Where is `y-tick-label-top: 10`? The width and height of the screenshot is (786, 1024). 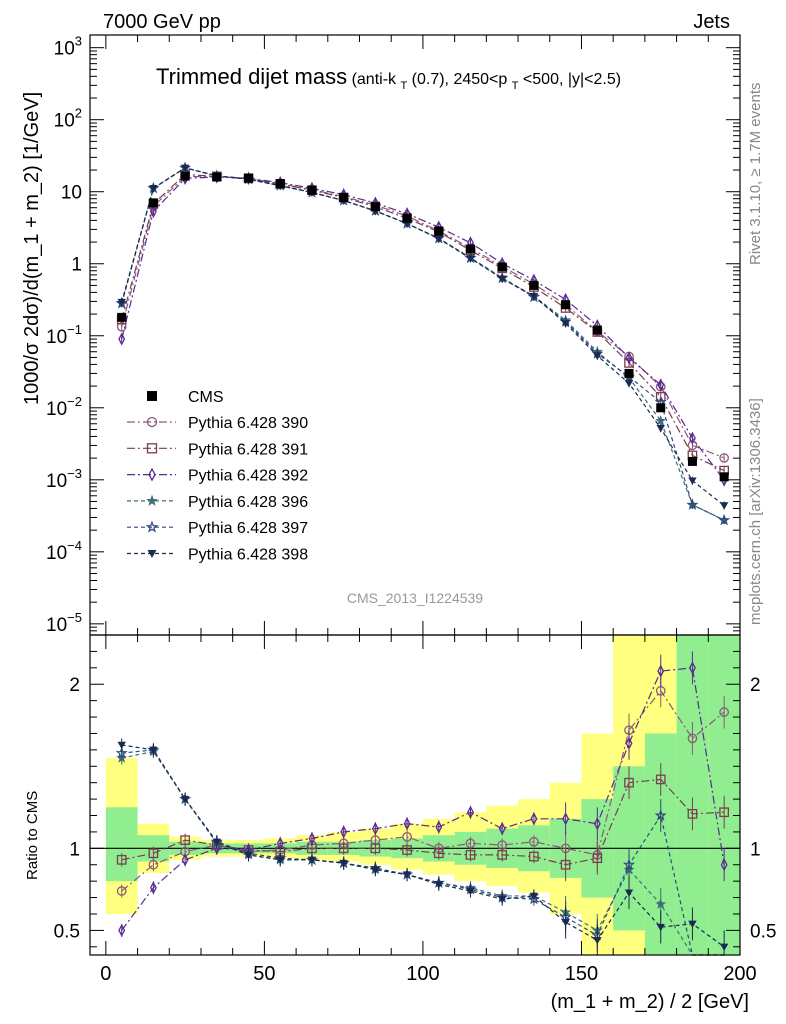 y-tick-label-top: 10 is located at coordinates (71, 193).